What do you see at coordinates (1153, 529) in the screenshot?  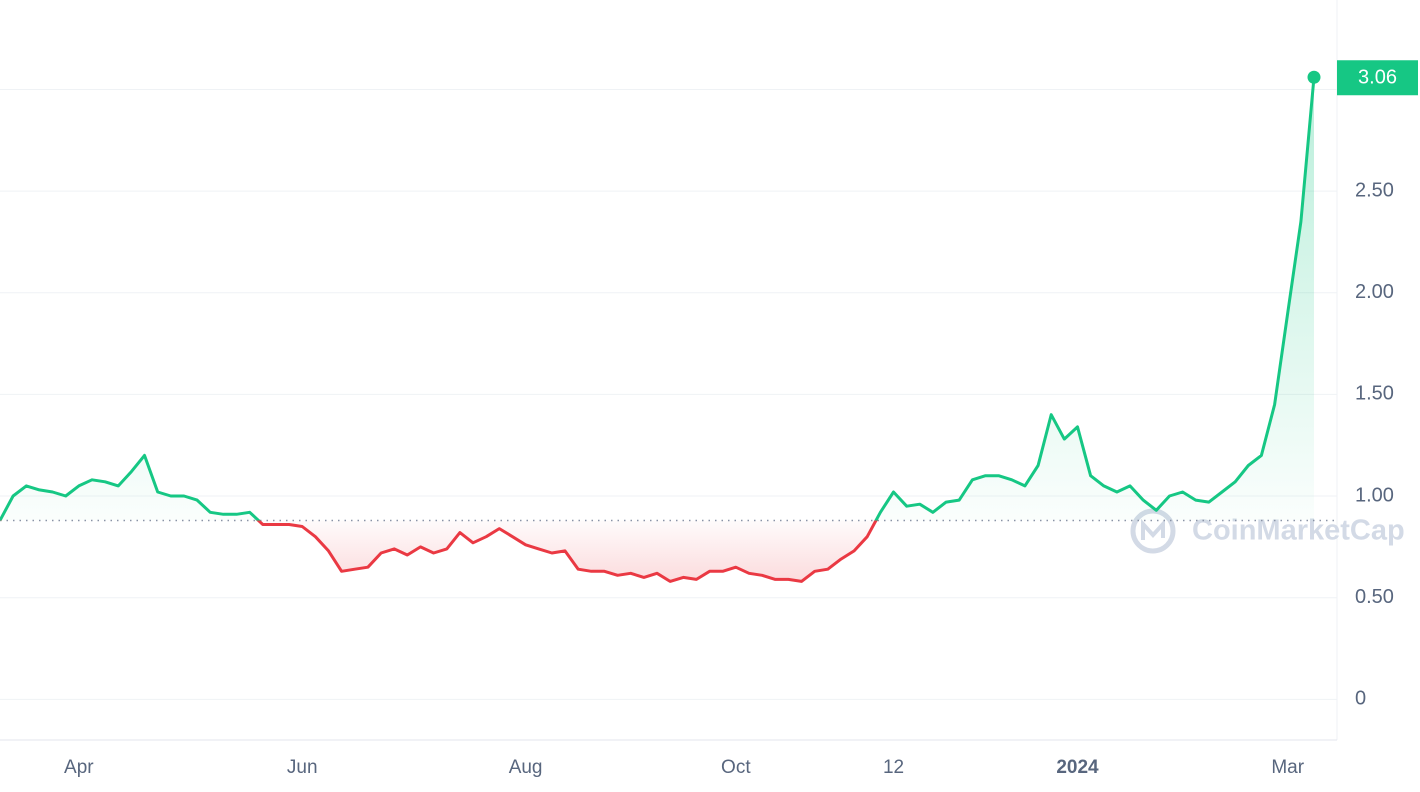 I see `watermark-logo-mark` at bounding box center [1153, 529].